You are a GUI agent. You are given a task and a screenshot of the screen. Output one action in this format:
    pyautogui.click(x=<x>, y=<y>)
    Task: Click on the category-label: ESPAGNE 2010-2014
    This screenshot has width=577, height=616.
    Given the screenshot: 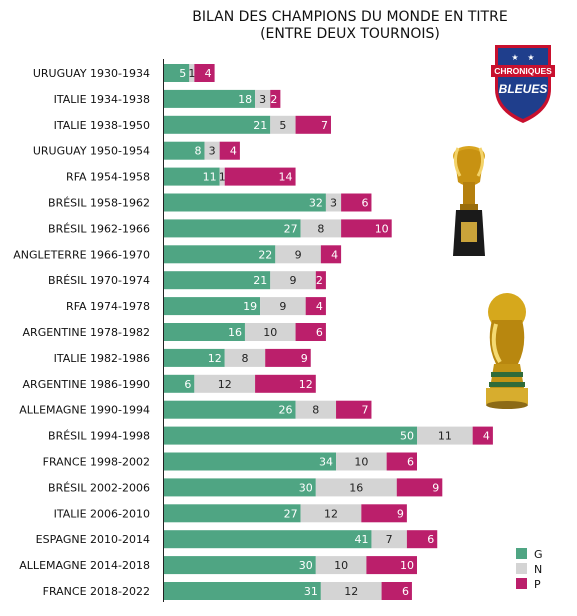 What is the action you would take?
    pyautogui.click(x=93, y=539)
    